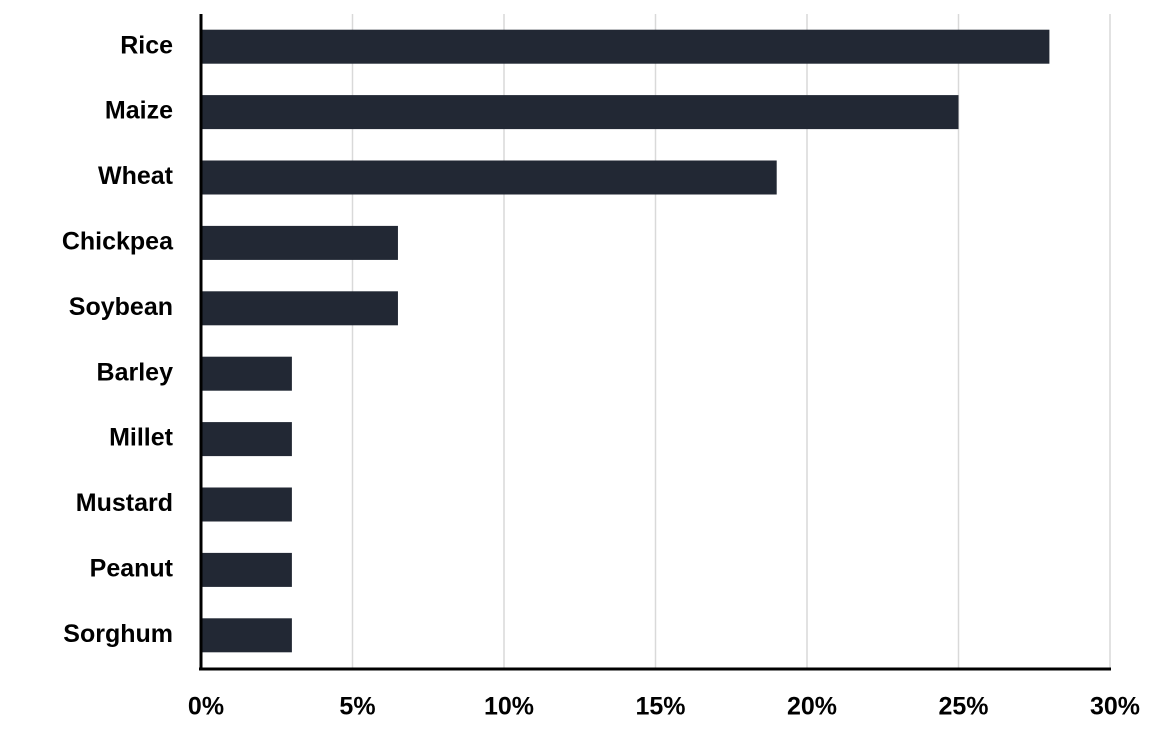 The image size is (1163, 743). Describe the element at coordinates (660, 707) in the screenshot. I see `x-tick-label: 15%` at that location.